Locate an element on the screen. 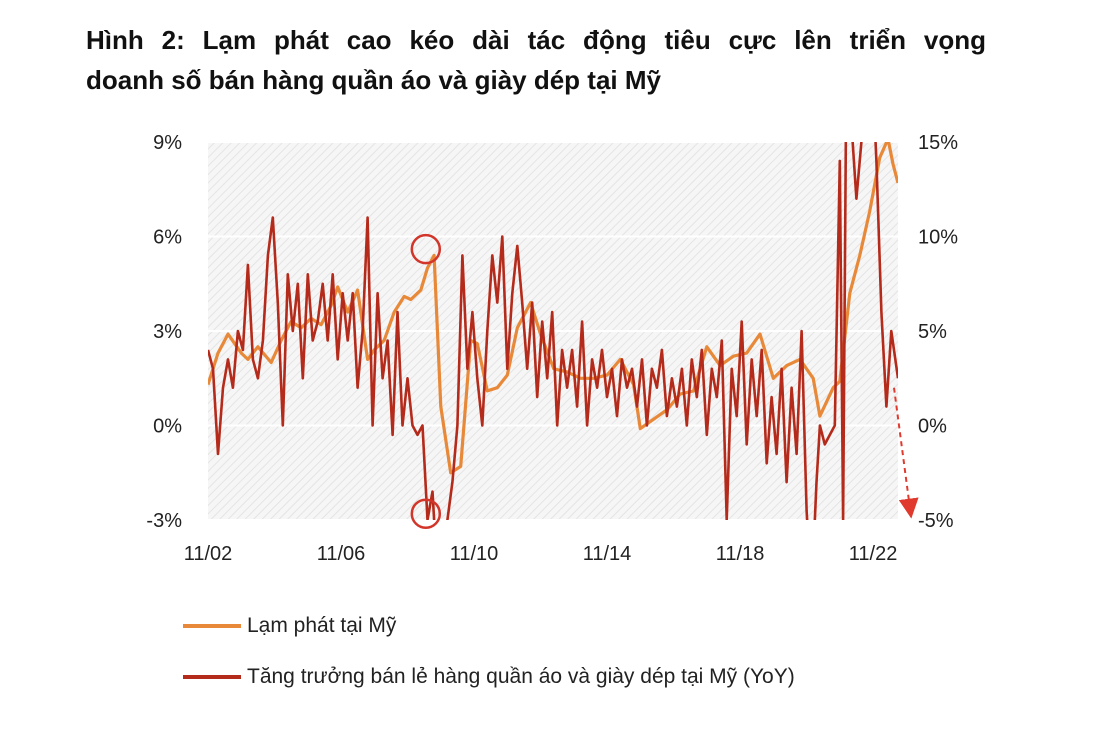  x-tick-label: 11/02 is located at coordinates (208, 554).